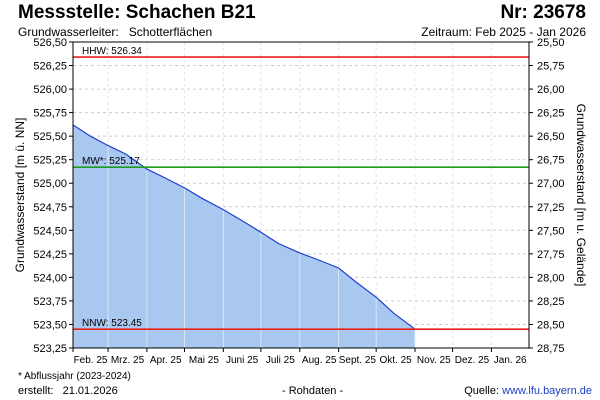  What do you see at coordinates (50, 161) in the screenshot?
I see `y-tick-label: 525,25` at bounding box center [50, 161].